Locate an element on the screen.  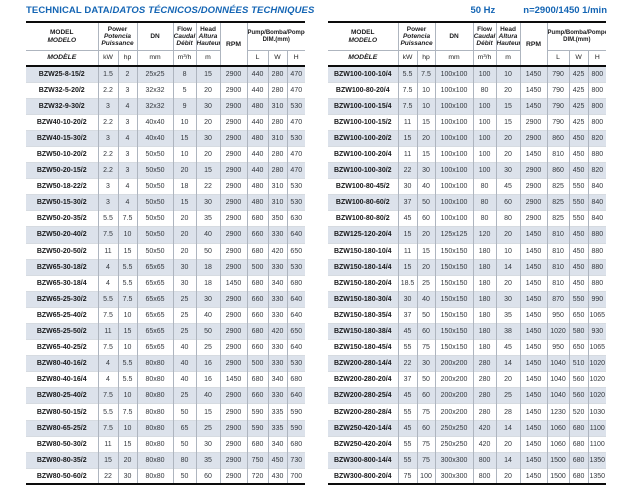
value-cell: 340 is located at coordinates (277, 379).